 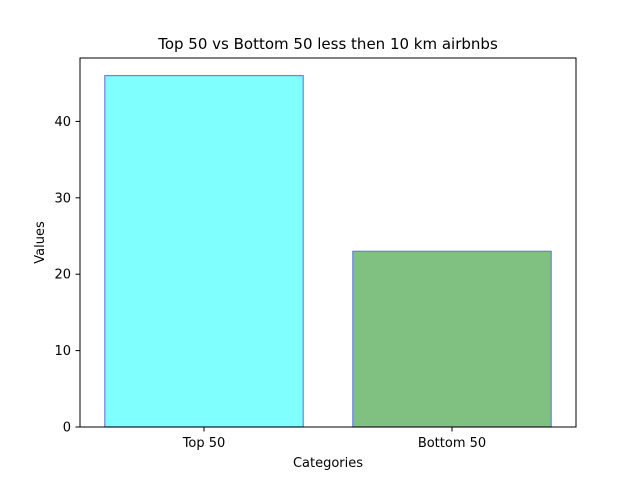 I want to click on y-axis: 0 10 20 30 40, so click(x=67, y=275).